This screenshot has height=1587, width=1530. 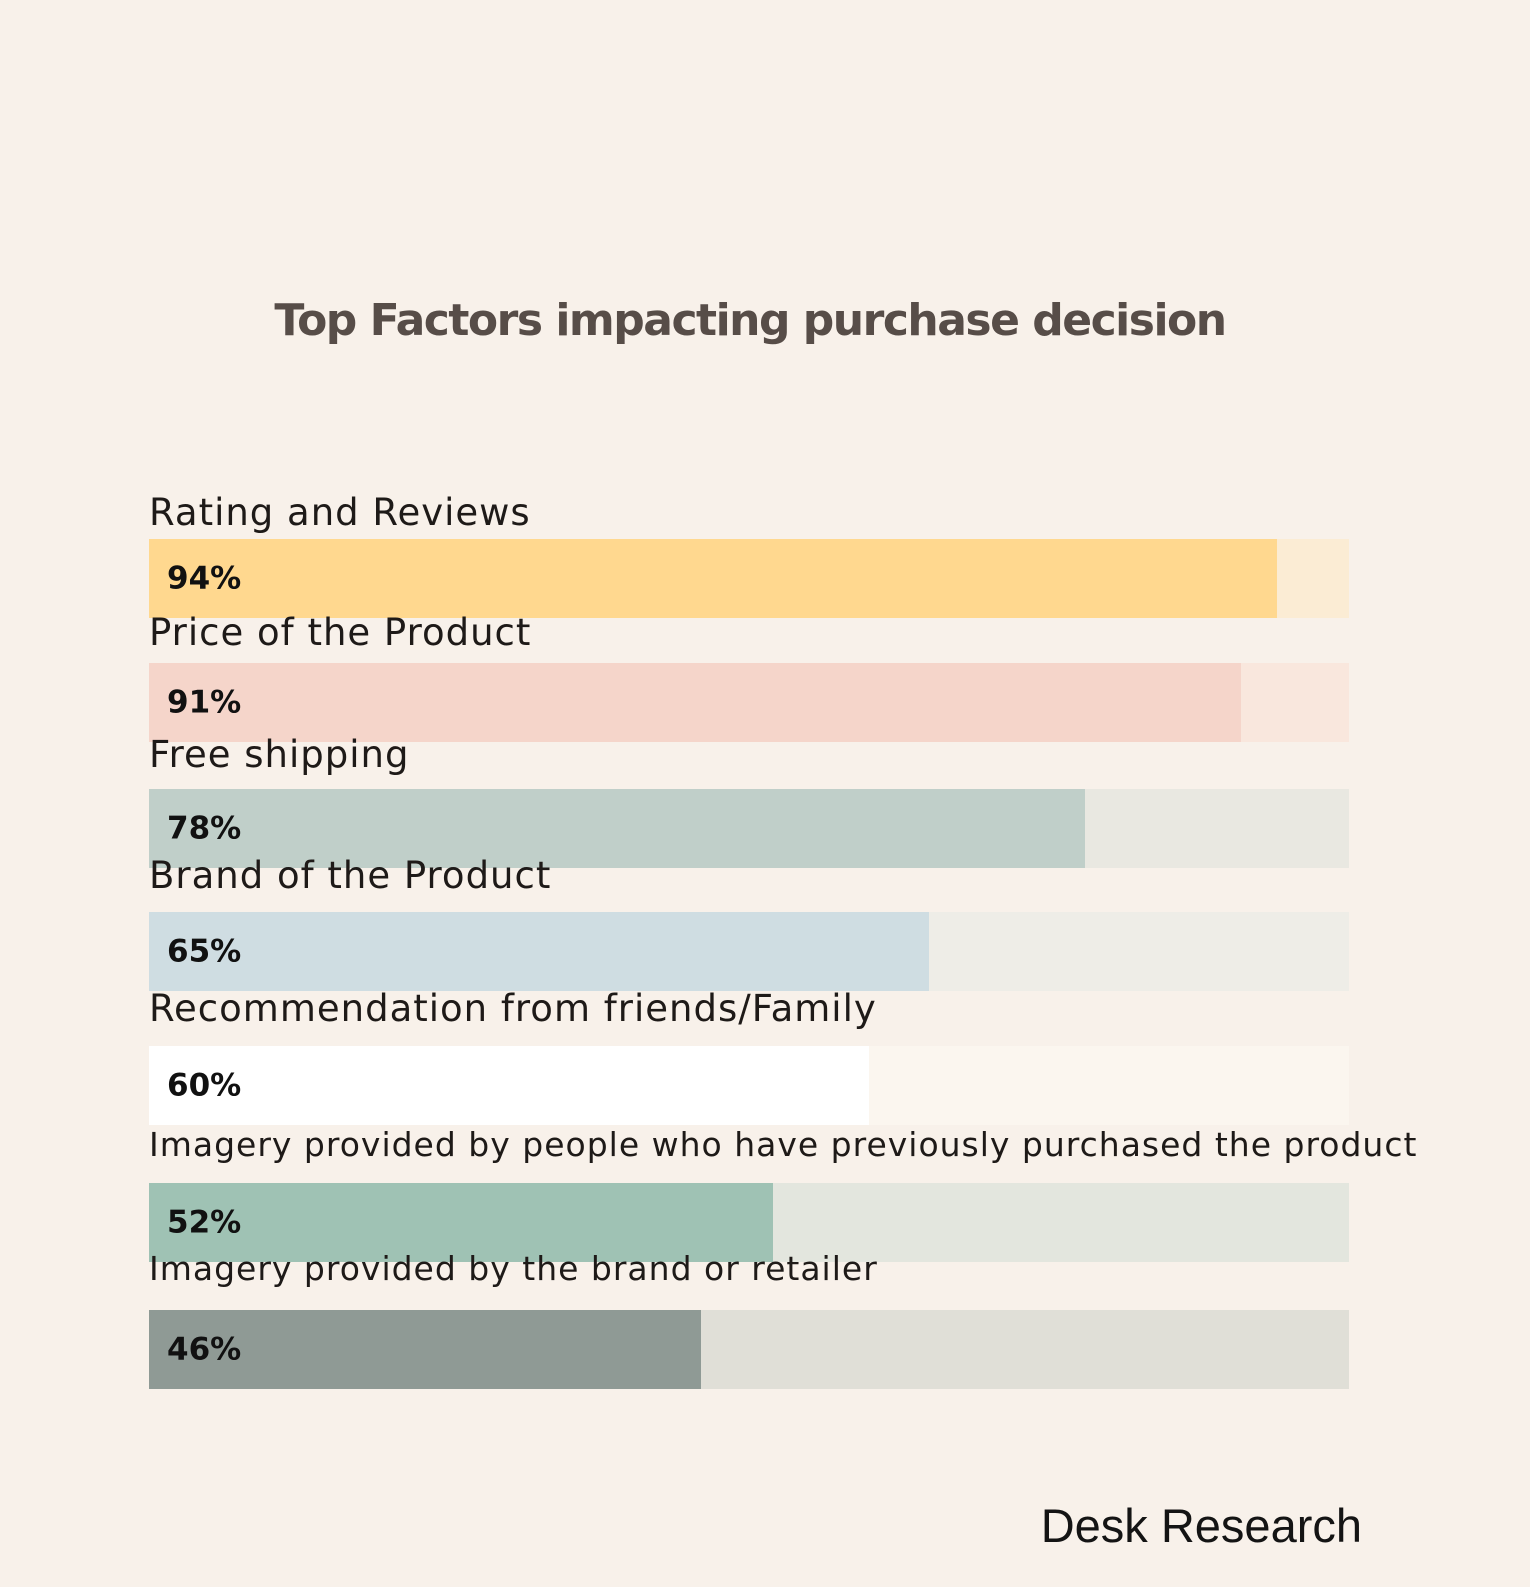 I want to click on bar-value-label: 46%, so click(x=204, y=1349).